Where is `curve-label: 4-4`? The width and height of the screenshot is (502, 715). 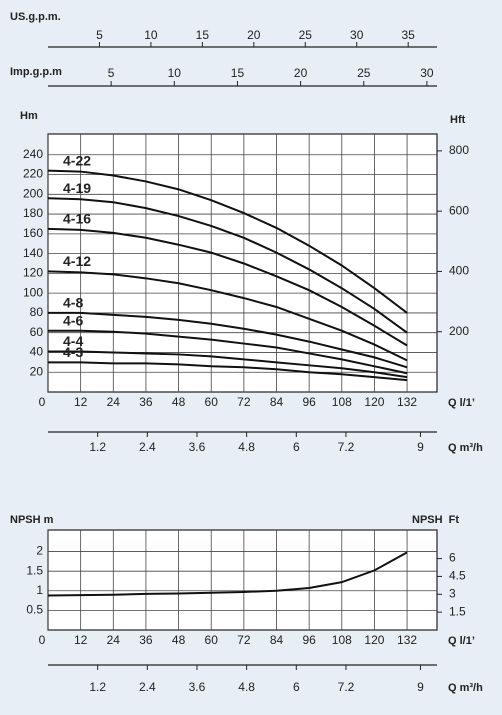 curve-label: 4-4 is located at coordinates (73, 341).